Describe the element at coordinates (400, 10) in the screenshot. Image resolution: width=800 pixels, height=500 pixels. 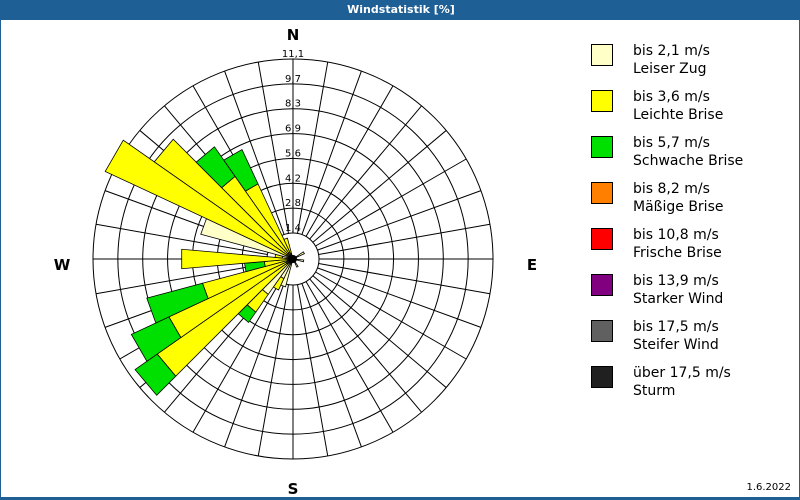
I see `window-title: Windstatistik [%]` at that location.